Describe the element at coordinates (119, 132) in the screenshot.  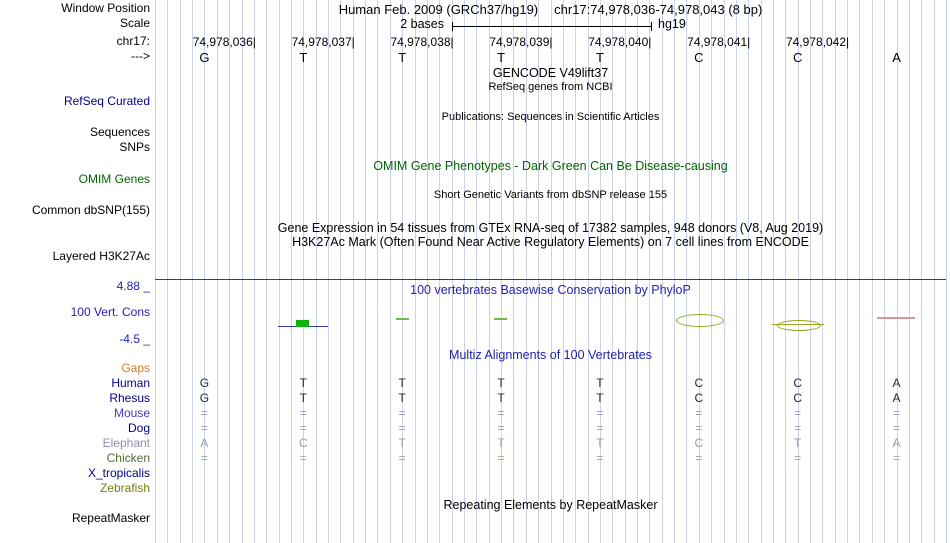
I see `track-label-sequences: Sequences` at that location.